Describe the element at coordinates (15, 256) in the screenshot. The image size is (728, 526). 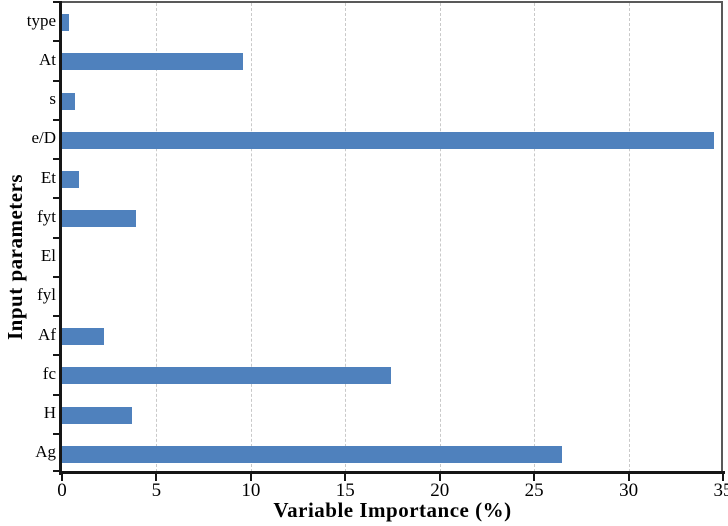
I see `y-axis-title: Input parameters` at that location.